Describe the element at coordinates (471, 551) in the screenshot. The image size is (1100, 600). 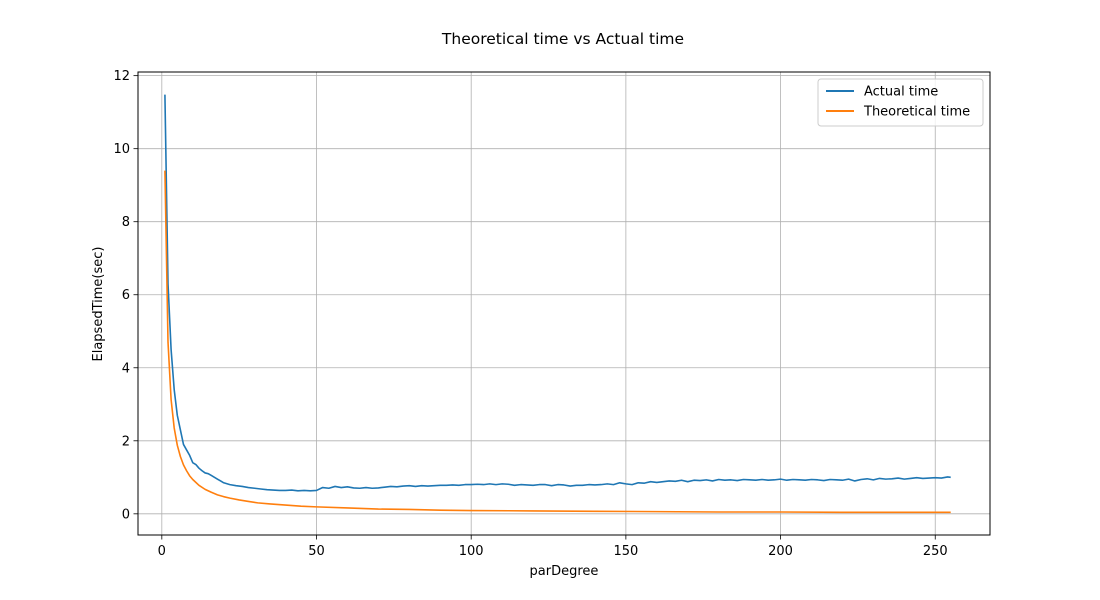
I see `x-tick-label: 100` at that location.